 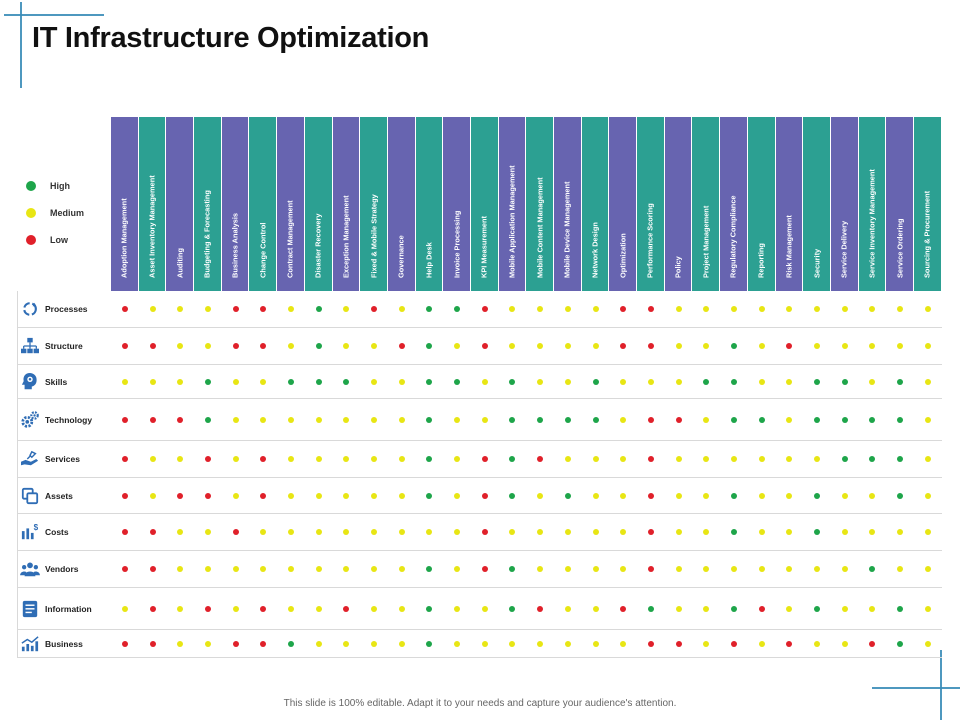 I want to click on column-header: Network Design, so click(x=595, y=204).